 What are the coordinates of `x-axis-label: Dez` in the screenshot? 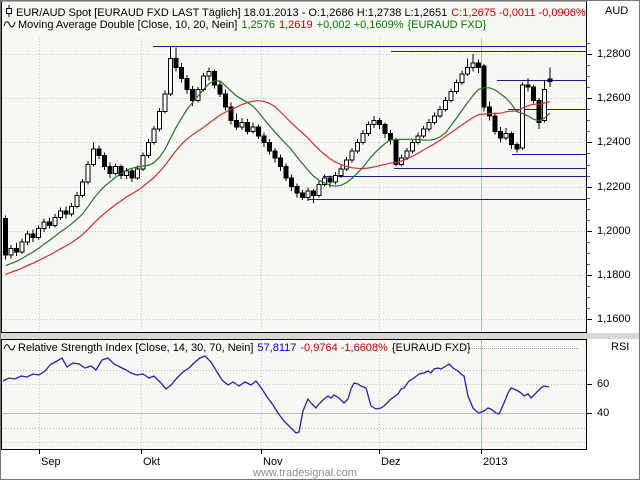 It's located at (391, 462).